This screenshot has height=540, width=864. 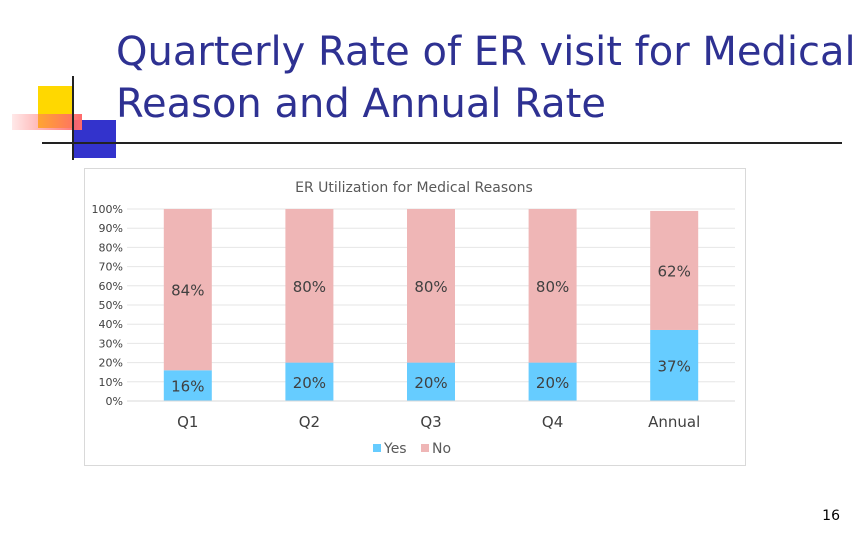 What do you see at coordinates (111, 363) in the screenshot?
I see `y-tick-label: 20%` at bounding box center [111, 363].